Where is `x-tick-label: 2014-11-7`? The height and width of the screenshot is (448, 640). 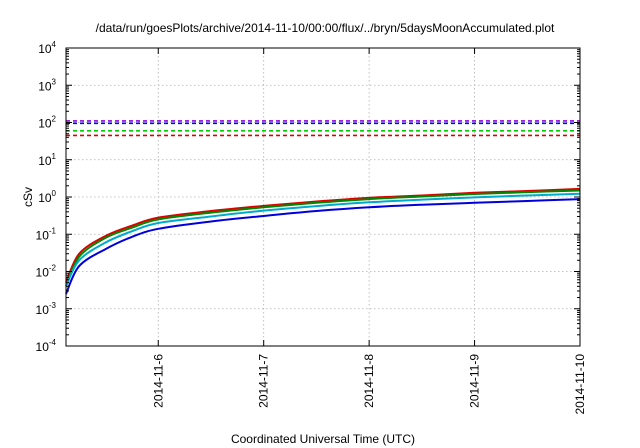
x-tick-label: 2014-11-7 is located at coordinates (264, 381).